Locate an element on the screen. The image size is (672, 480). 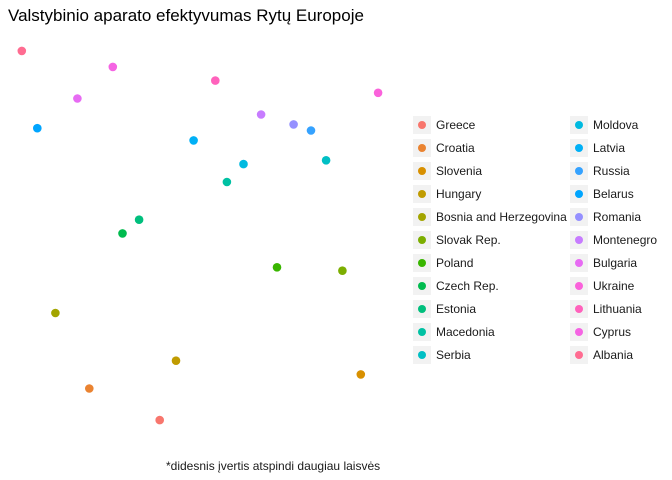
legend-item-slovenia: Slovenia is located at coordinates (490, 170).